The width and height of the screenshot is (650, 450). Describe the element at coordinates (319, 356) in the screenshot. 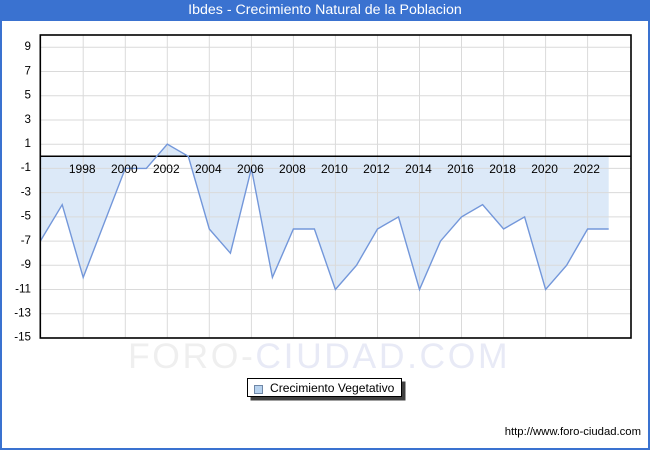

I see `svg-text: FORO-CIUDAD.COM` at that location.